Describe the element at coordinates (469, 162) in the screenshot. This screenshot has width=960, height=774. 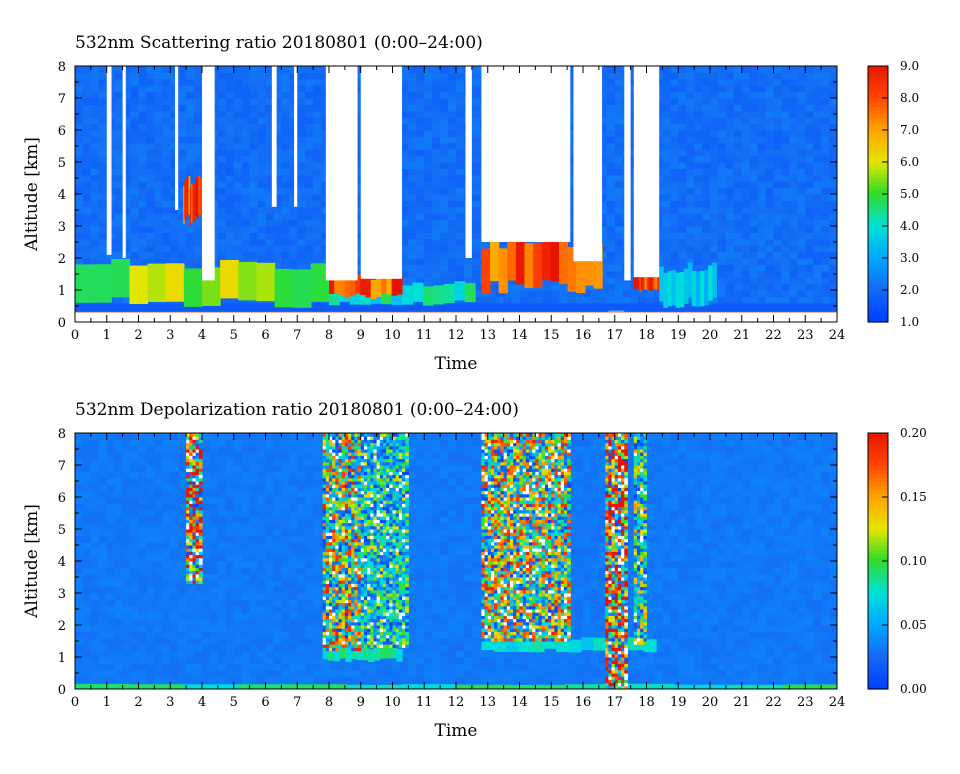
I see `no-data-gap` at that location.